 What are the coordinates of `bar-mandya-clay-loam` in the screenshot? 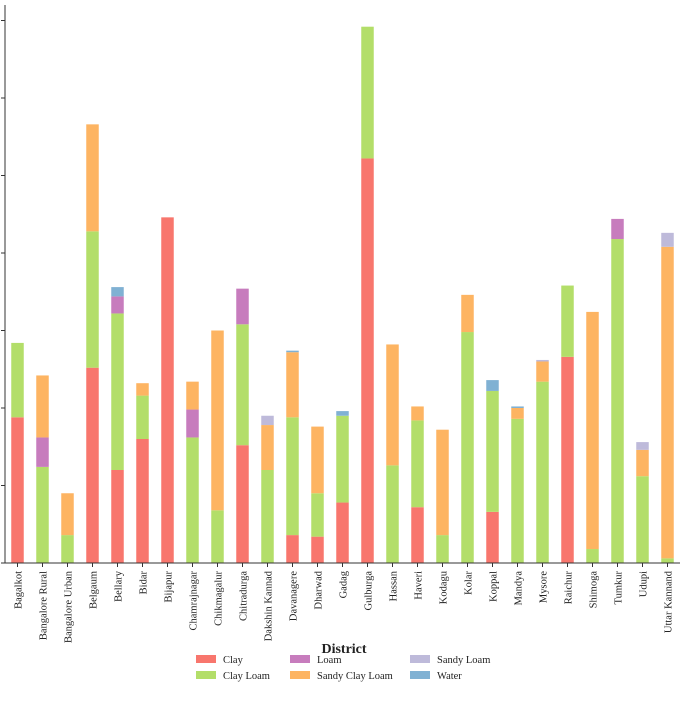 It's located at (517, 490).